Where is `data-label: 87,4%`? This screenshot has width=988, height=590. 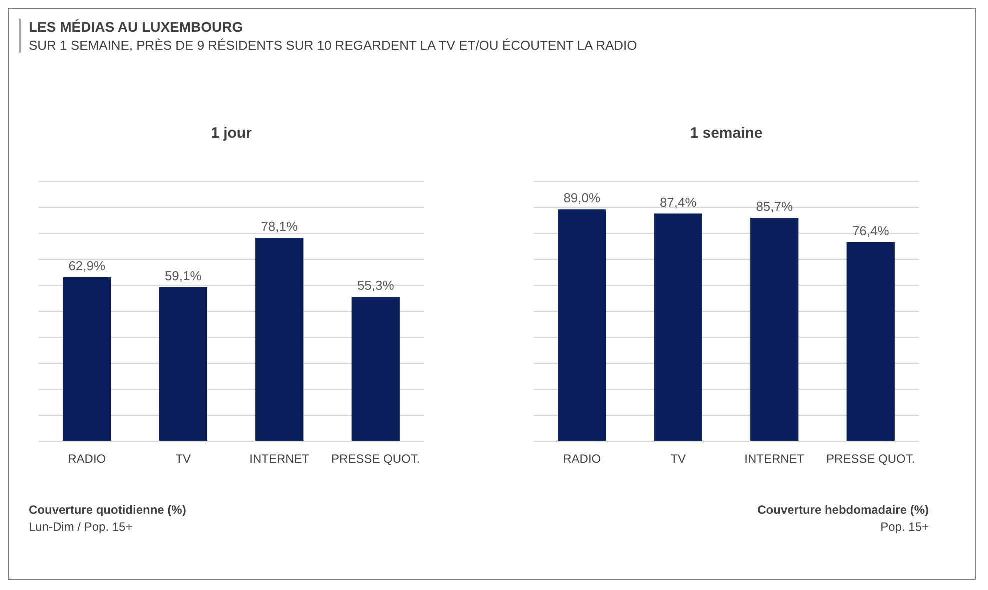 data-label: 87,4% is located at coordinates (679, 202).